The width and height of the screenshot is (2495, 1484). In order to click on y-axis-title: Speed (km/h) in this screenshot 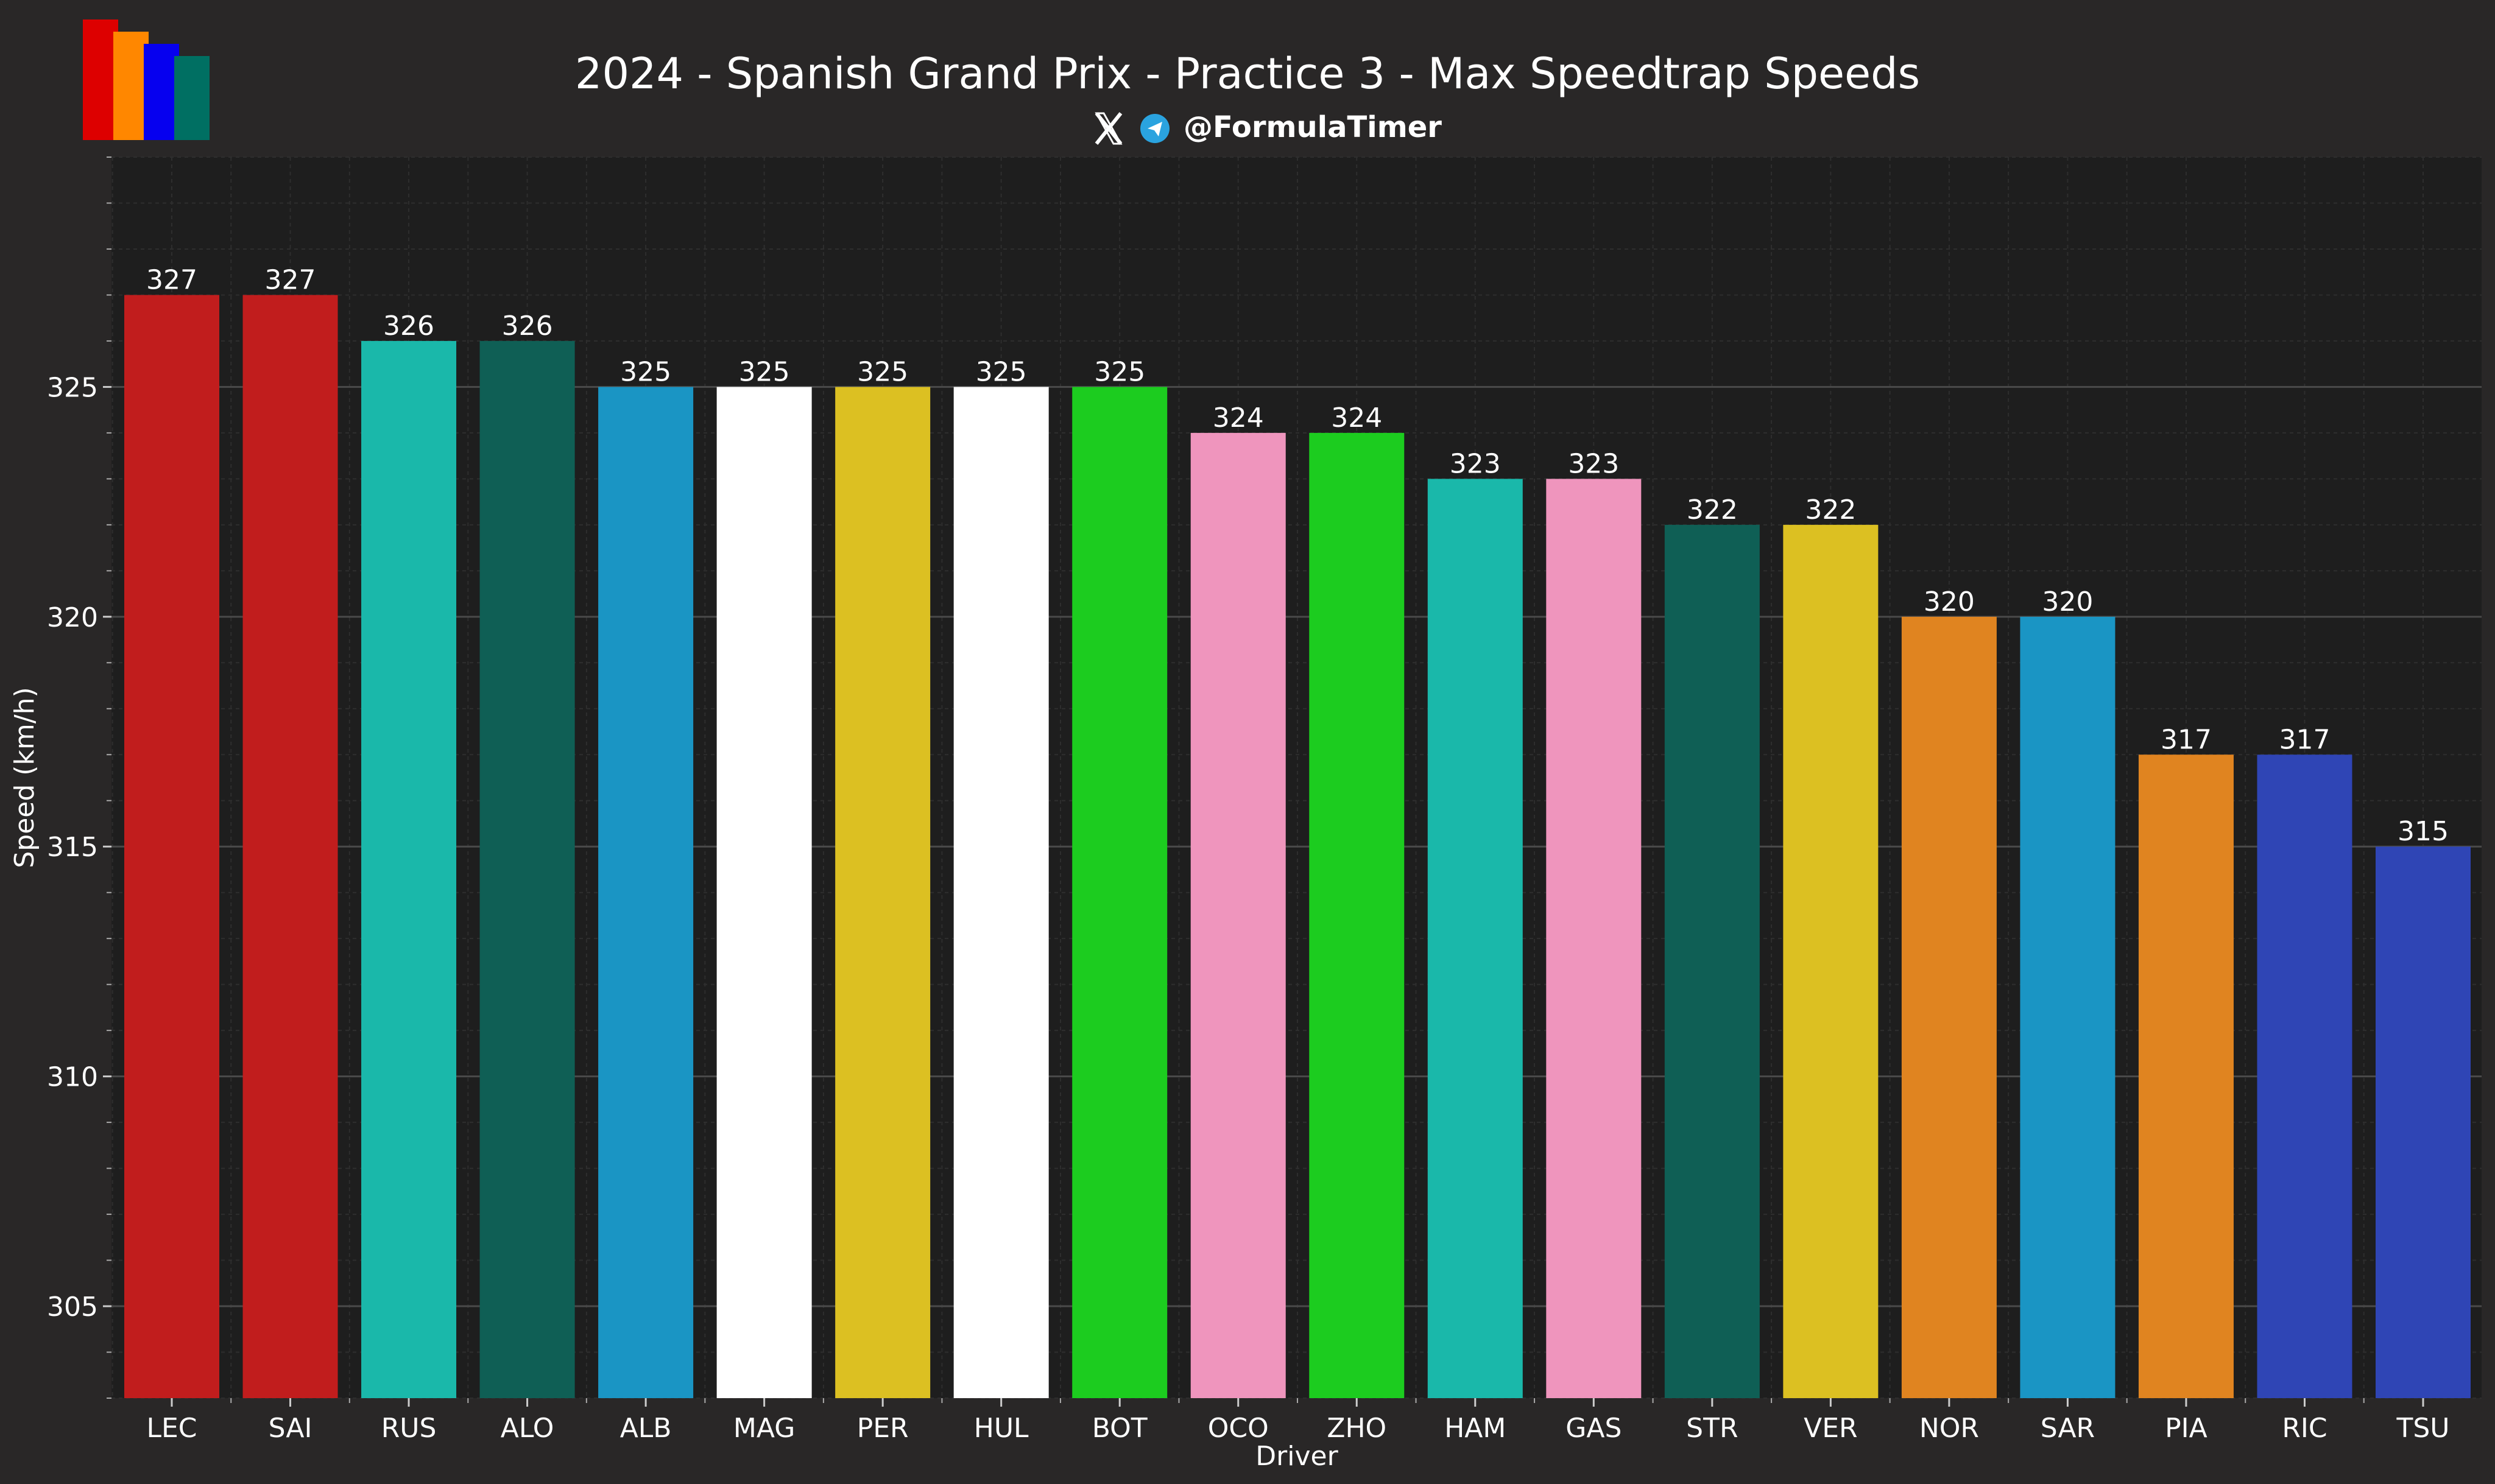, I will do `click(24, 777)`.